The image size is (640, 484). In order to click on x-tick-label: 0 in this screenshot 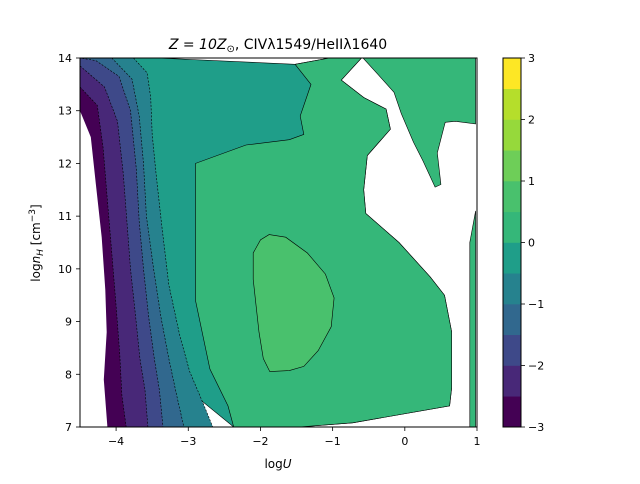, I will do `click(404, 441)`.